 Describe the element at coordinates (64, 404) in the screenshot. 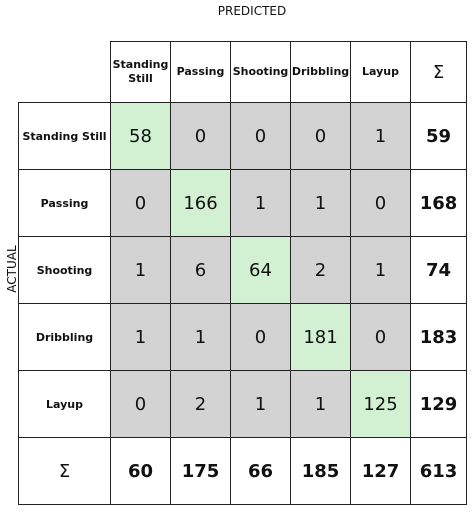

I see `row-header: Layup` at that location.